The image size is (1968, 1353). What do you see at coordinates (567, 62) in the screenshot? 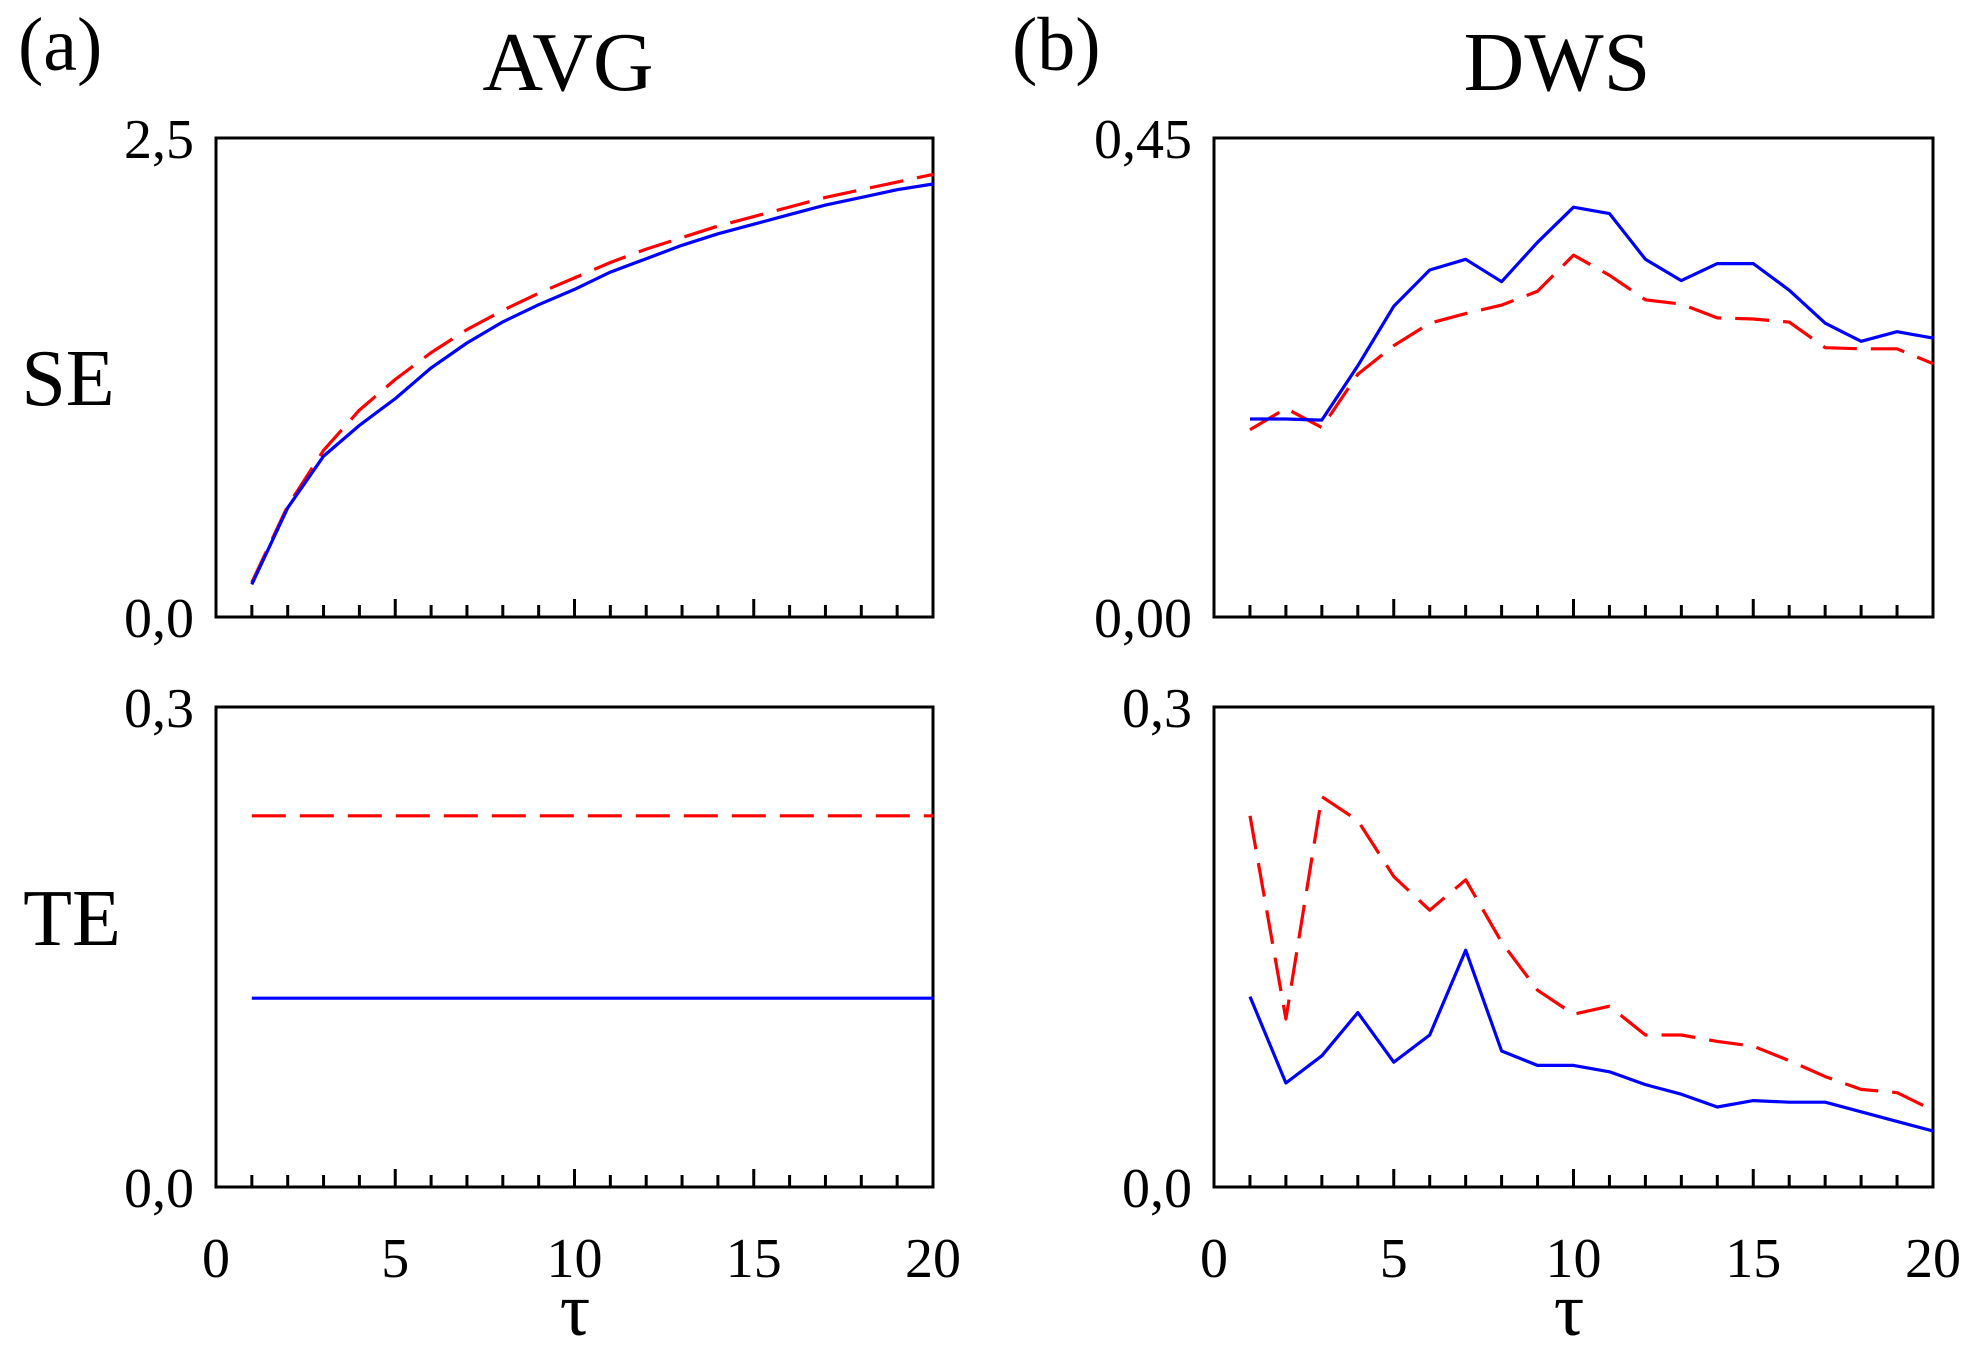
I see `column-title-avg: AVG` at bounding box center [567, 62].